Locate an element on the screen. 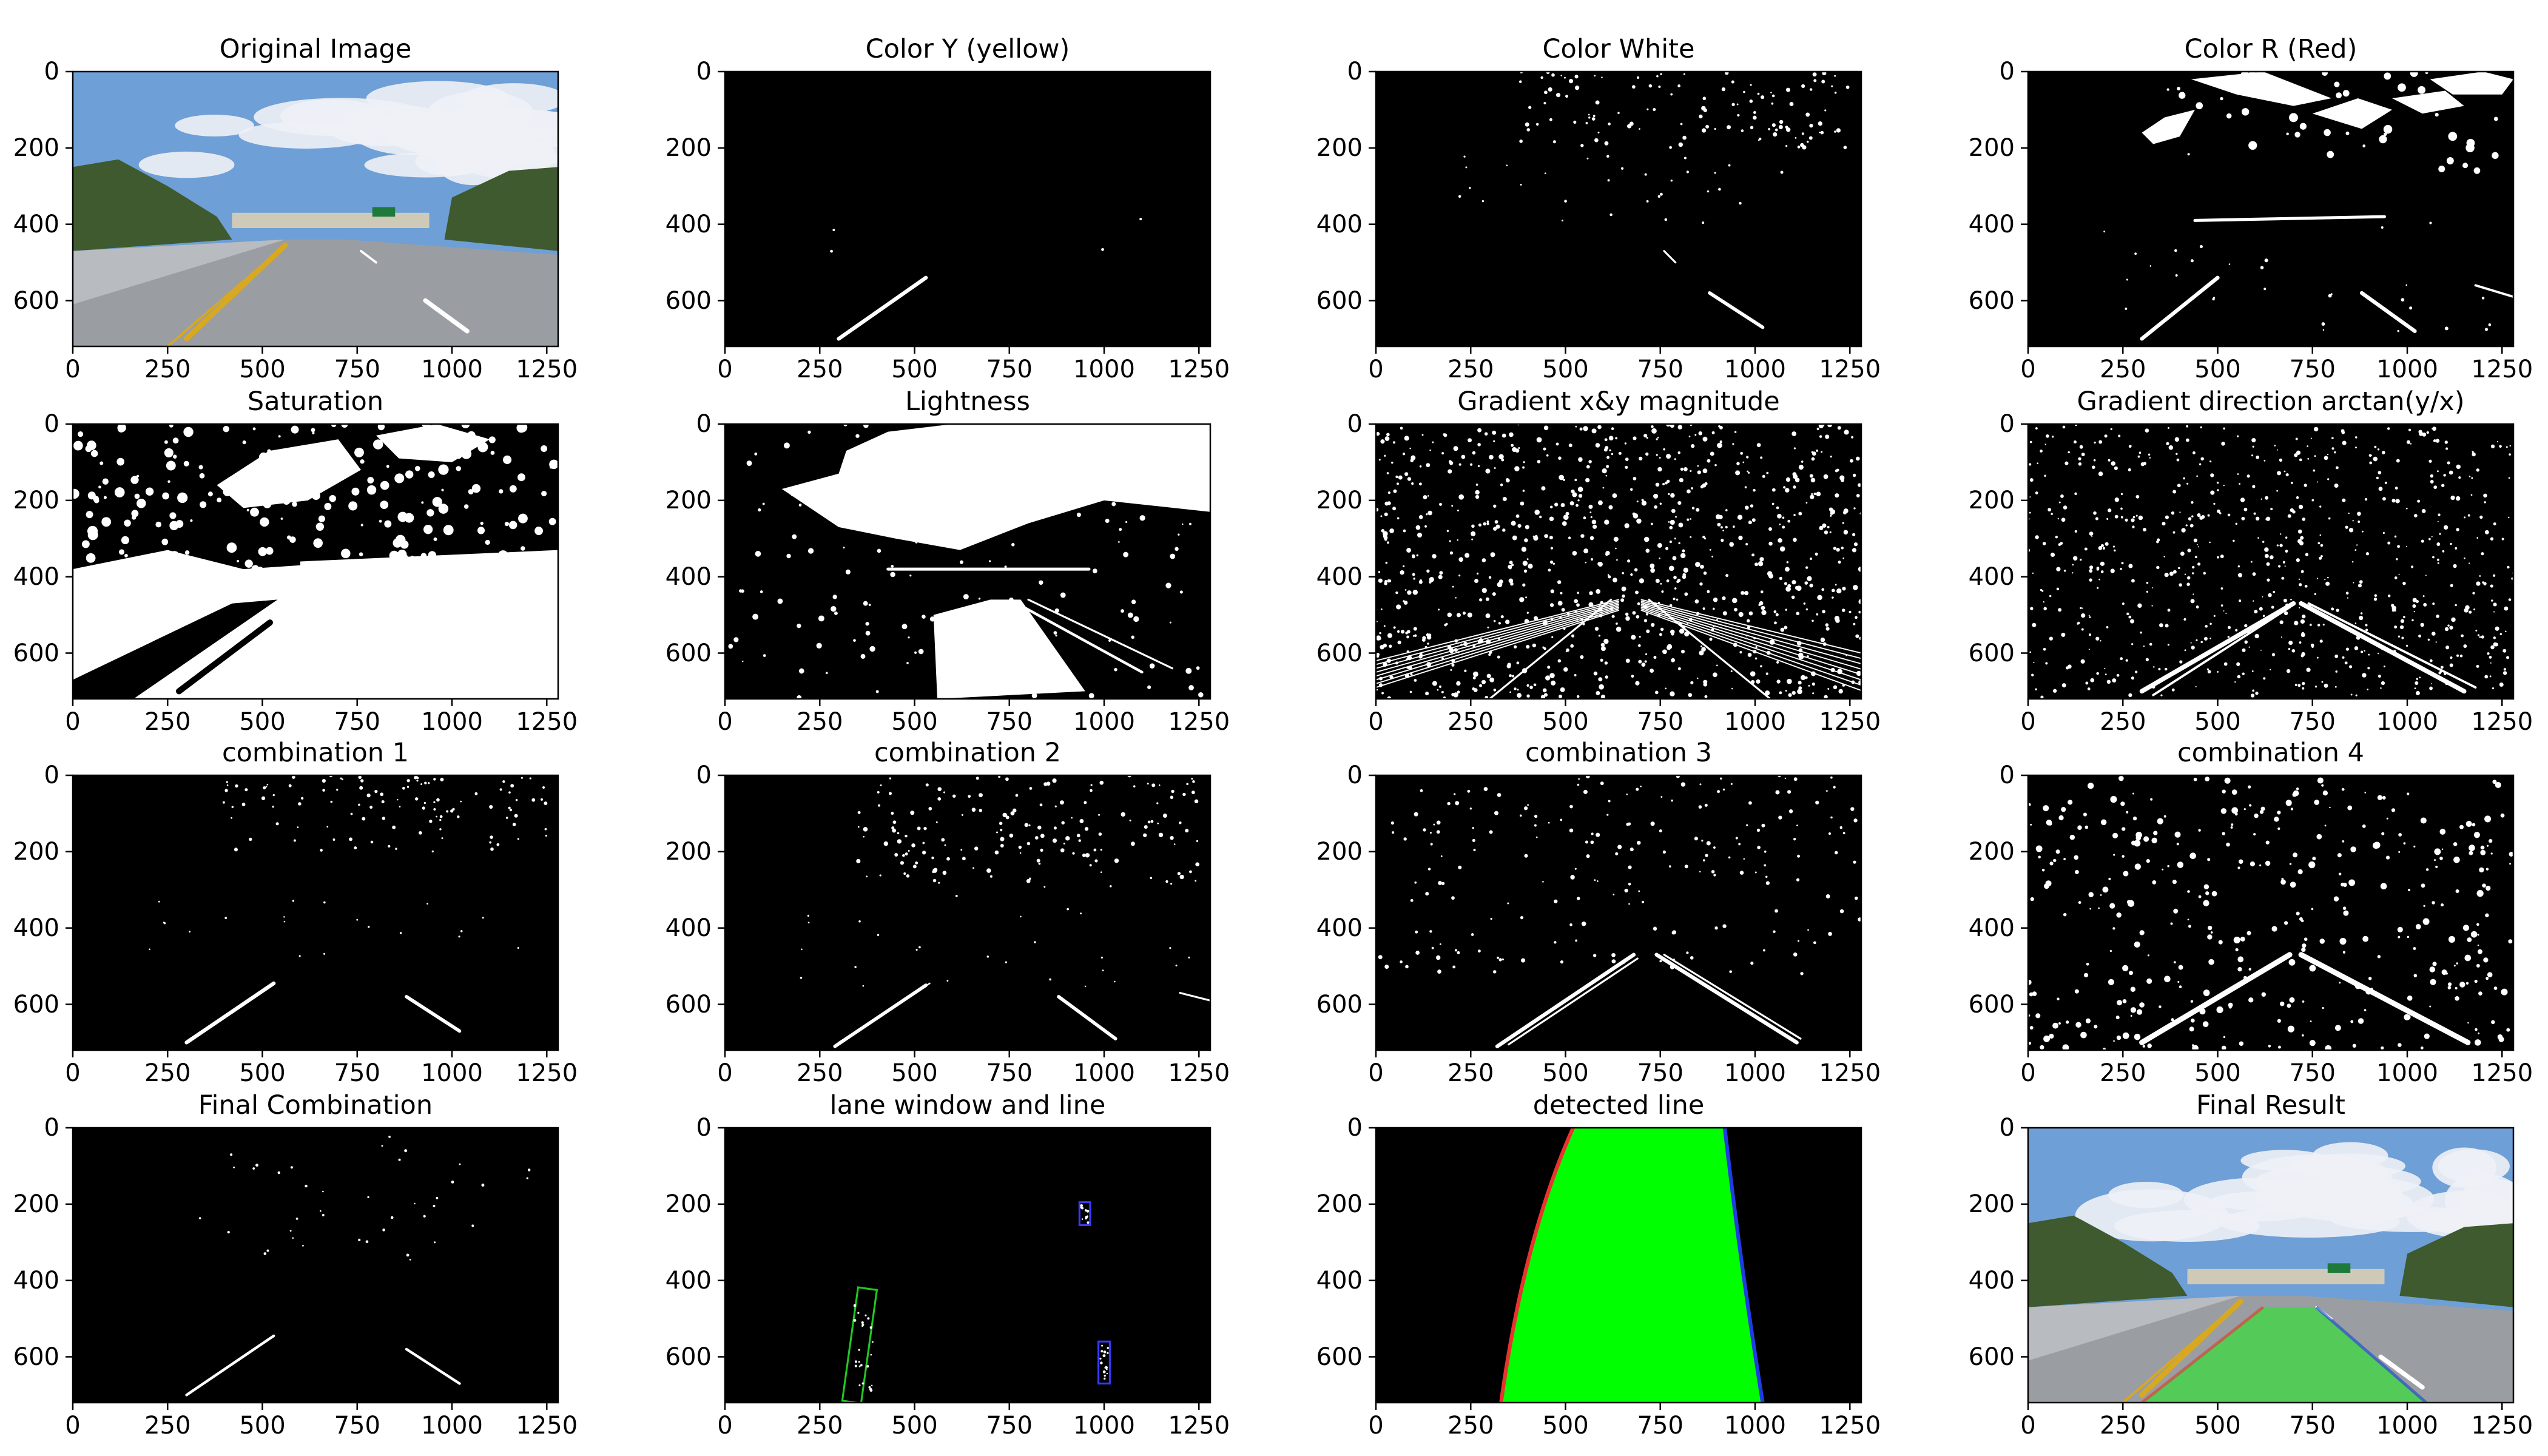  binary-mask is located at coordinates (2270, 912).